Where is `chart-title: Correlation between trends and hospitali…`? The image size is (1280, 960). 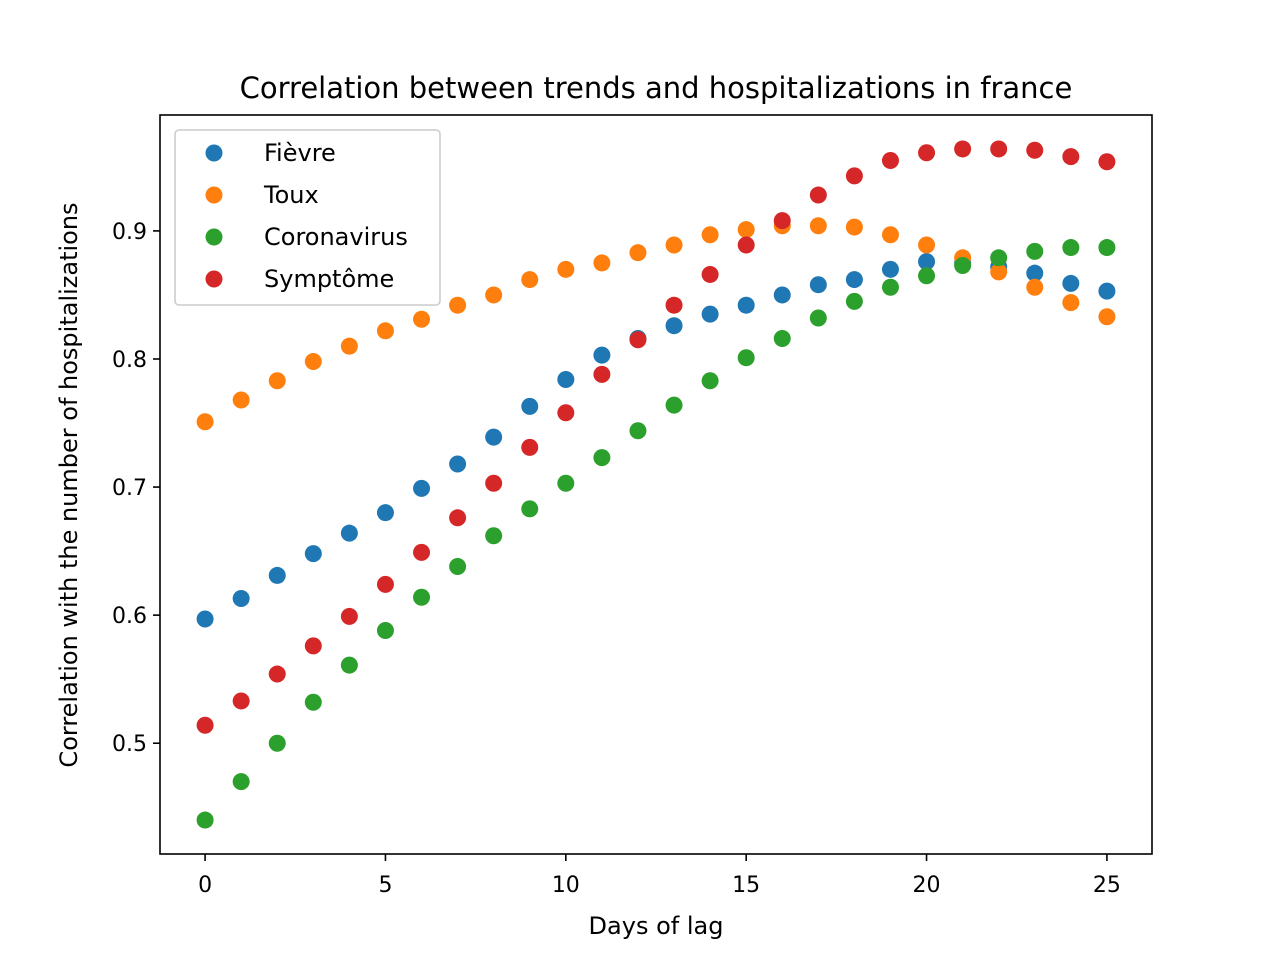 chart-title: Correlation between trends and hospitali… is located at coordinates (656, 88).